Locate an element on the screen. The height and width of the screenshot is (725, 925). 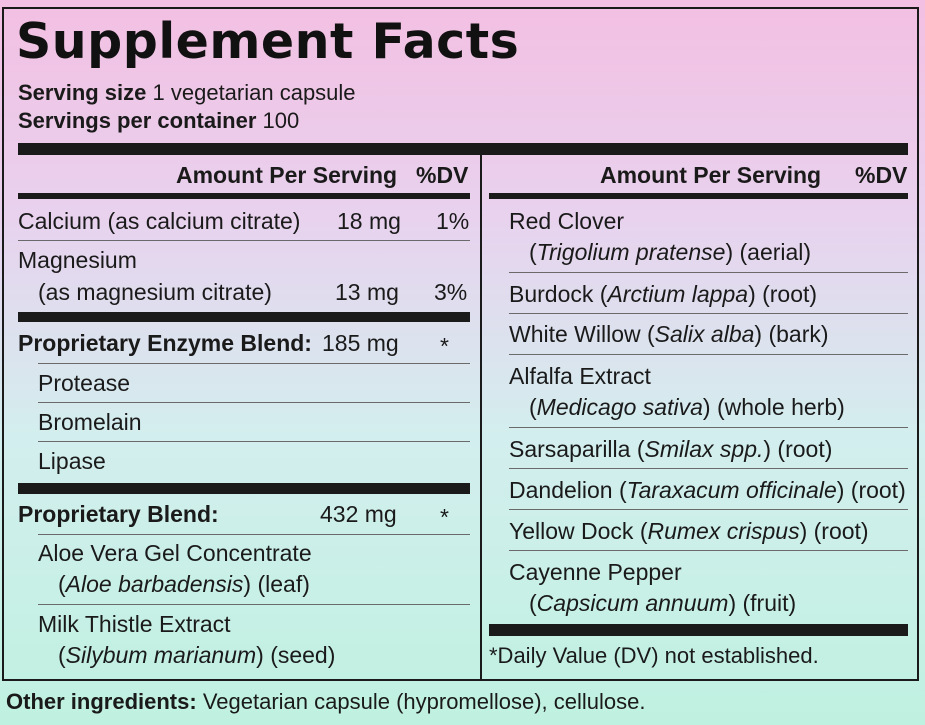
milk-thistle-detail: (Silybum marianum) (seed) is located at coordinates (197, 655).